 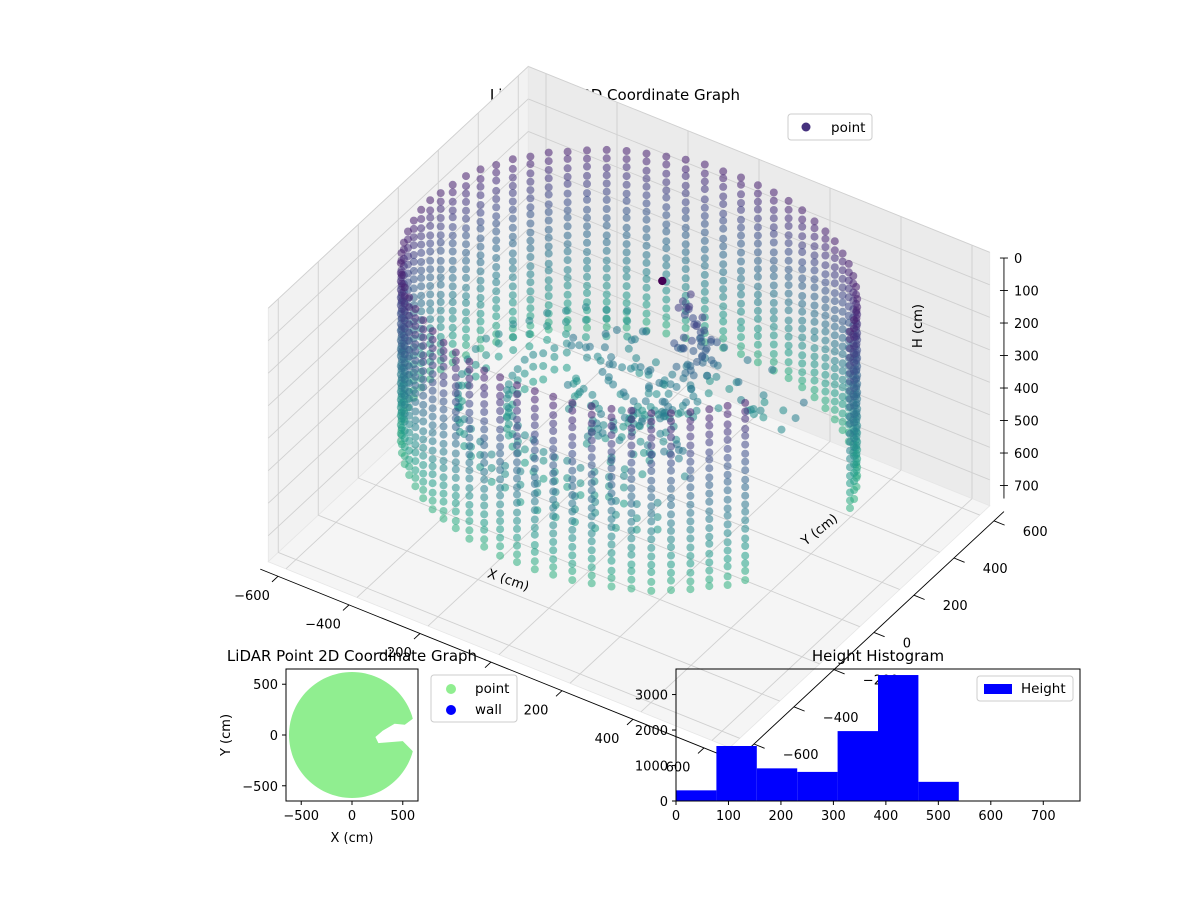 I want to click on scatter2d-ylabel: Y (cm), so click(x=226, y=735).